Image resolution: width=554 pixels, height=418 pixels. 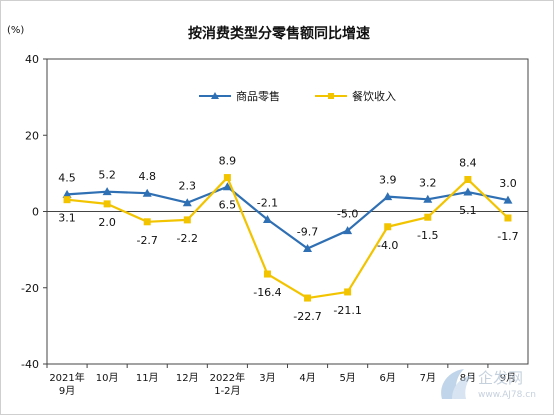 What do you see at coordinates (500, 378) in the screenshot?
I see `watermark-text: 企发网` at bounding box center [500, 378].